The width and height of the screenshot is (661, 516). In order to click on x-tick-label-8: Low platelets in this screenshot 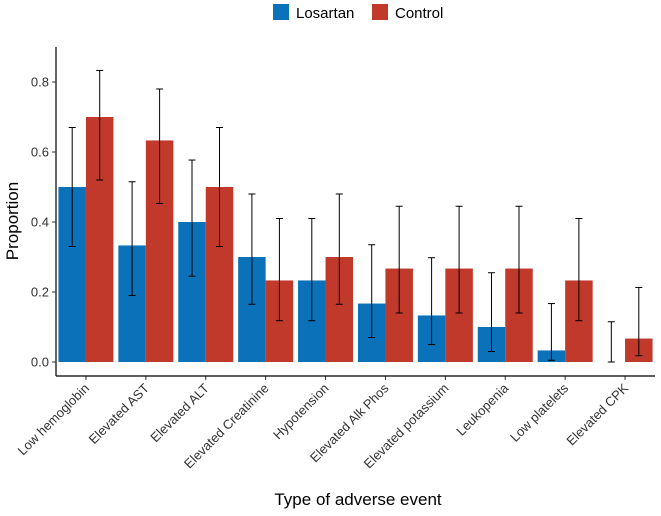, I will do `click(539, 412)`.